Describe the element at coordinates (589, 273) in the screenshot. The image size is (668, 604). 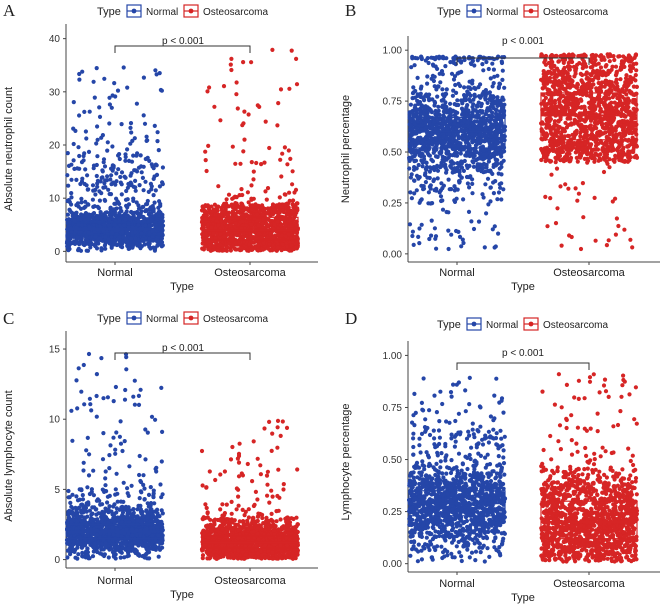
I see `x-tick-label-osteosarcoma: Osteosarcoma` at that location.